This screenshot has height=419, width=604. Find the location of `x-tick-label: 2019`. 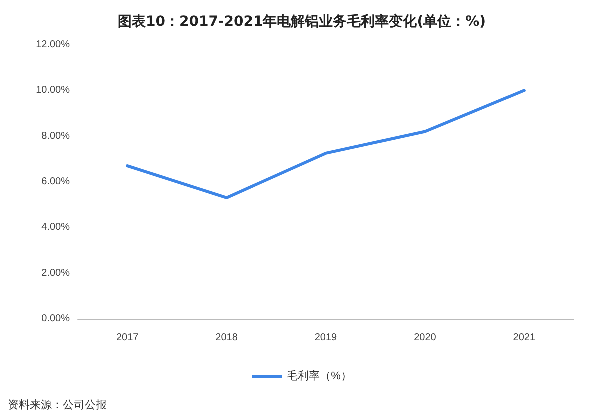

x-tick-label: 2019 is located at coordinates (326, 338).